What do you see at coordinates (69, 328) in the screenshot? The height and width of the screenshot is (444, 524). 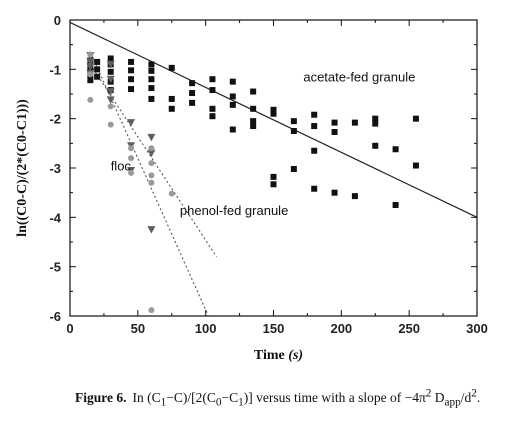 I see `x-tick-label: 0` at bounding box center [69, 328].